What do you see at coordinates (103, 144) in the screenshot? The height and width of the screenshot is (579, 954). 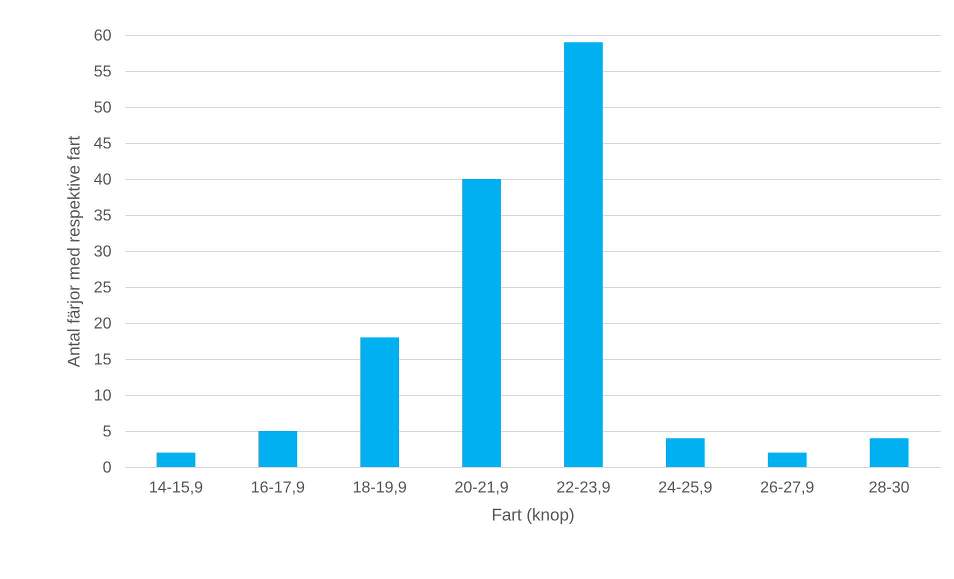 I see `y-tick-label: 45` at bounding box center [103, 144].